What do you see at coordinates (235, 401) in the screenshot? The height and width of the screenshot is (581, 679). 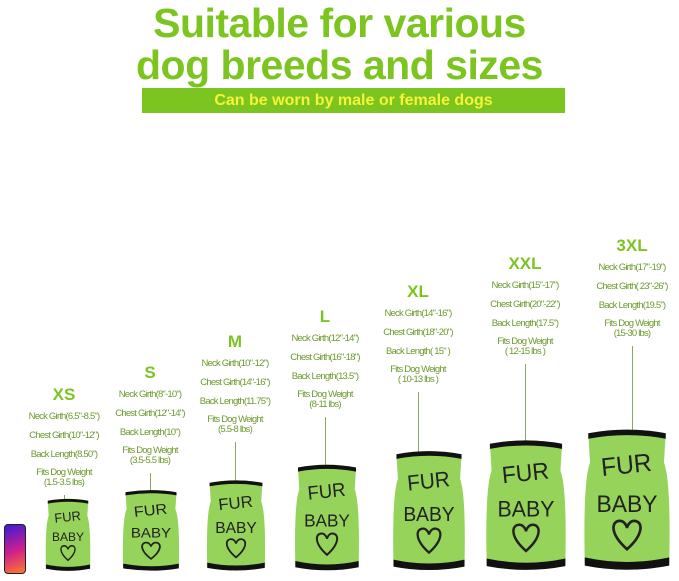 I see `back-length: Back Length(11.75")` at bounding box center [235, 401].